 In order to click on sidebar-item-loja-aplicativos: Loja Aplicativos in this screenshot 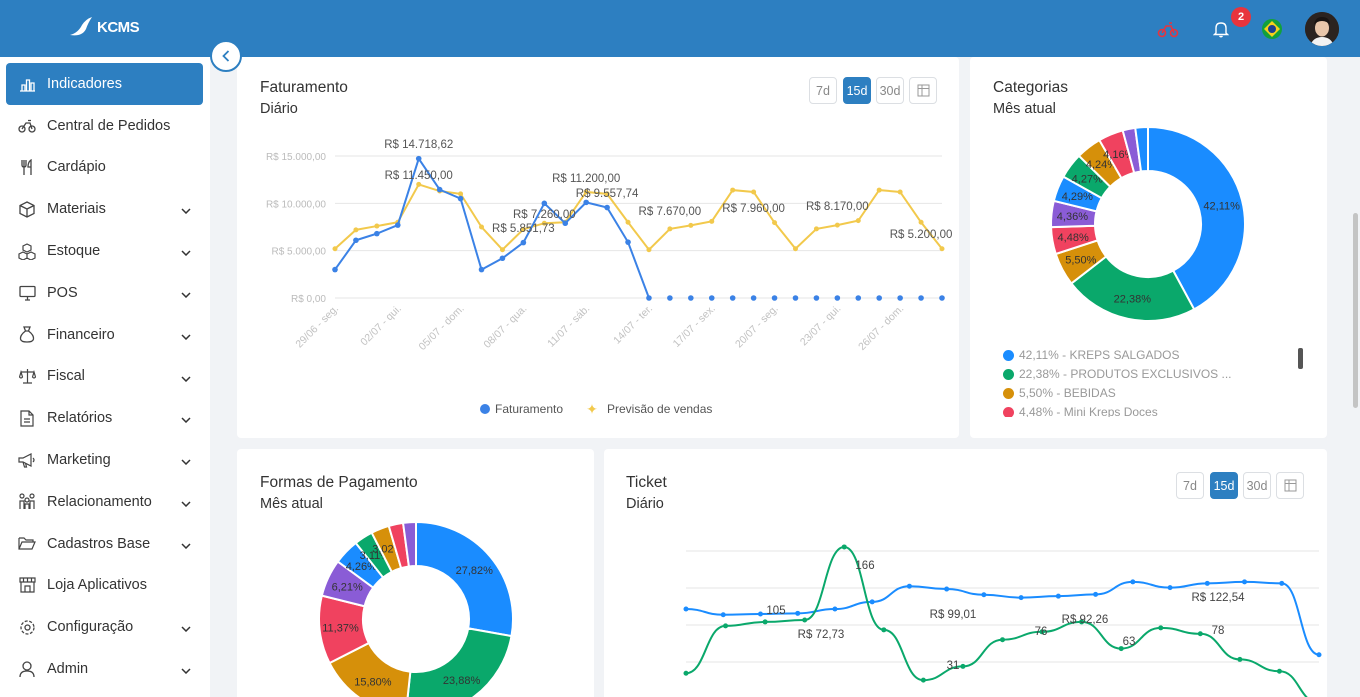, I will do `click(104, 586)`.